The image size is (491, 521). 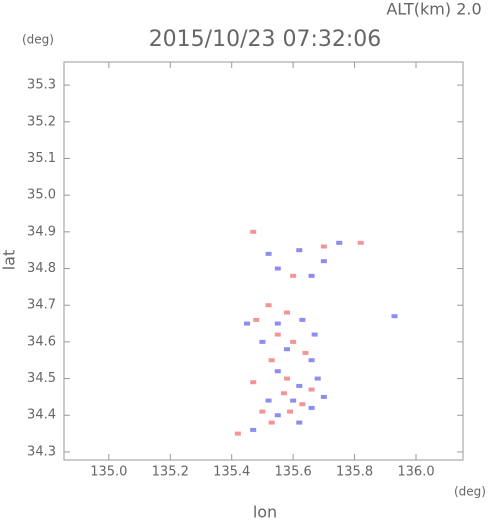 I want to click on y-tick-label: 34.7, so click(x=41, y=305).